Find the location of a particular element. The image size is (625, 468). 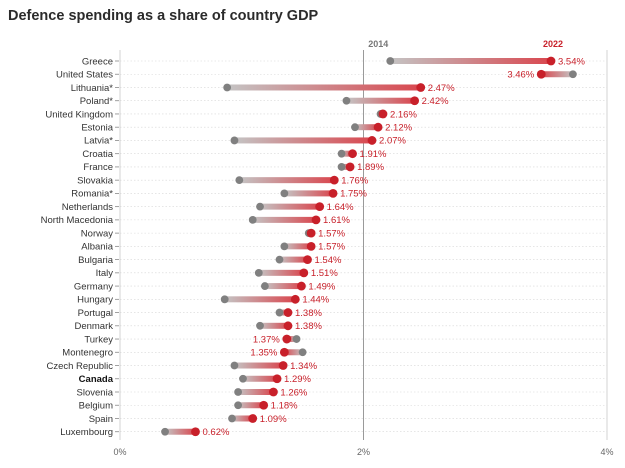

value-label: 1.57% is located at coordinates (331, 247).